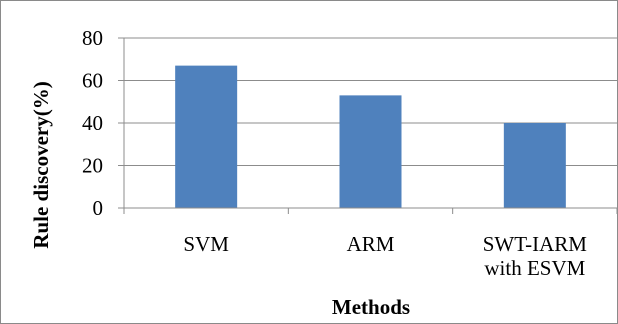 This screenshot has height=324, width=618. What do you see at coordinates (41, 164) in the screenshot?
I see `y-axis-title: Rule discovery(%)` at bounding box center [41, 164].